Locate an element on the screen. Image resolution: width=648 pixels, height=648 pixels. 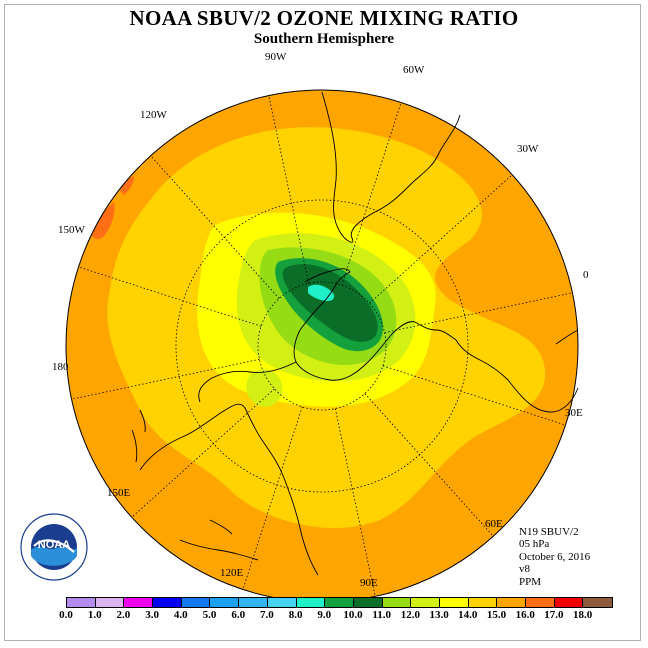
figure-title: NOAA SBUV/2 OZONE MIXING RATIO is located at coordinates (324, 18).